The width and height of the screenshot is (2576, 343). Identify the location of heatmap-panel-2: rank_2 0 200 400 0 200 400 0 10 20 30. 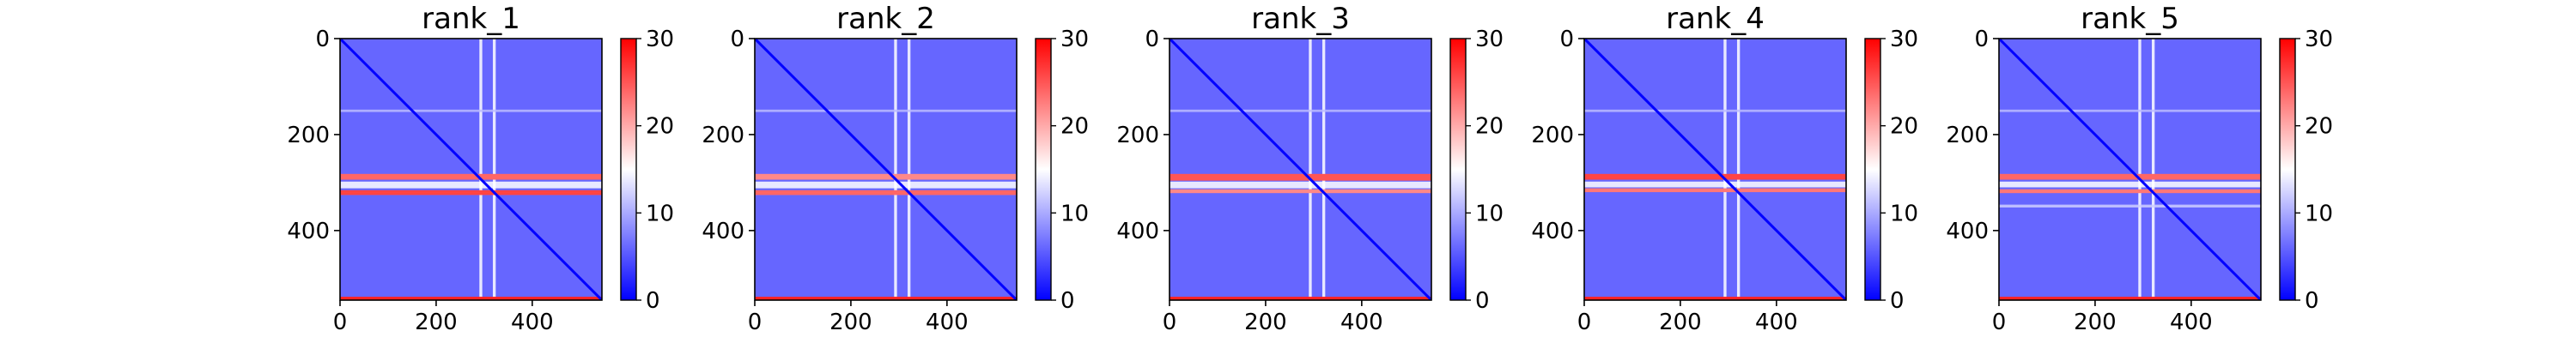
(896, 168).